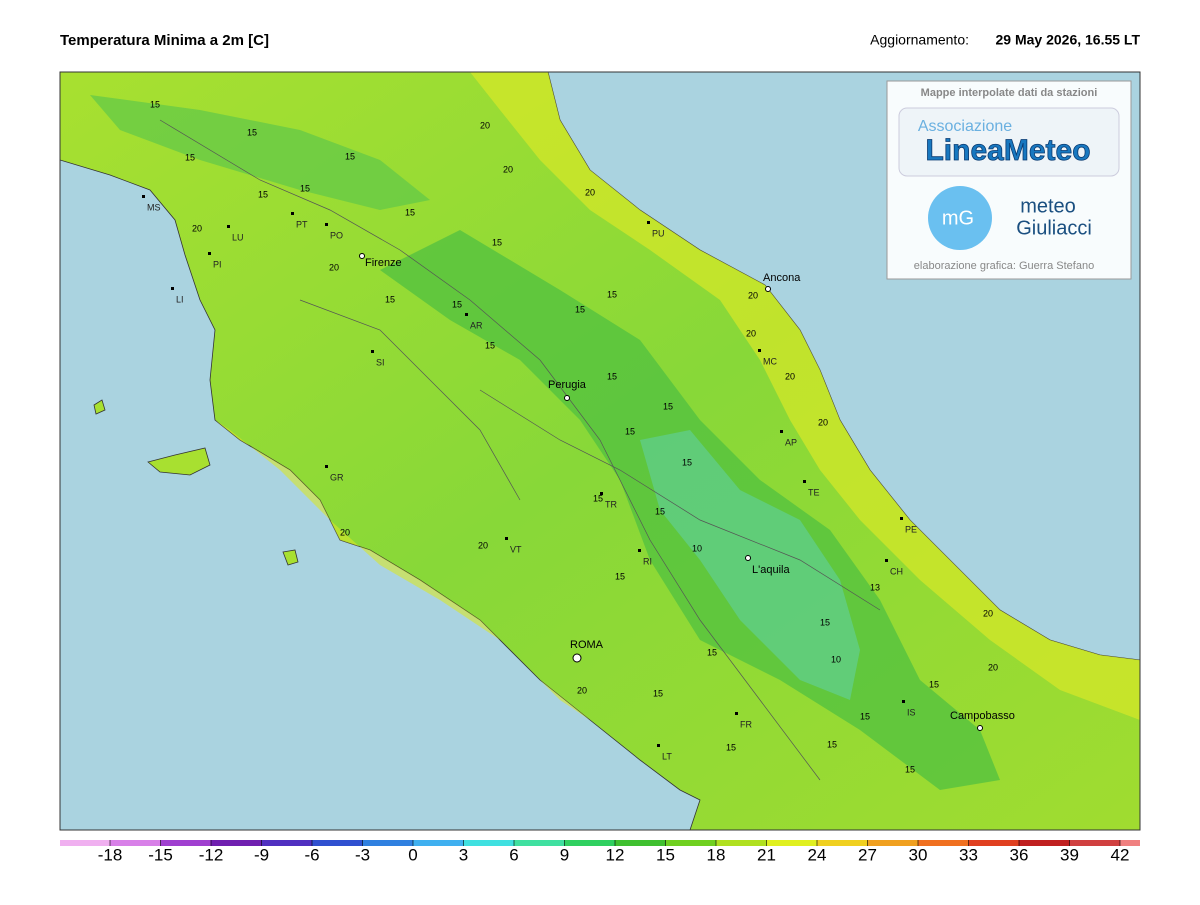 This screenshot has width=1200, height=905. What do you see at coordinates (337, 477) in the screenshot?
I see `province-label: GR` at bounding box center [337, 477].